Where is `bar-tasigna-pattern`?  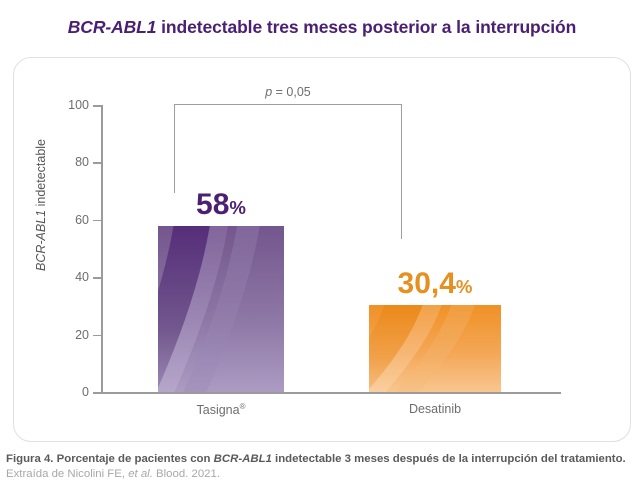 bar-tasigna-pattern is located at coordinates (221, 308).